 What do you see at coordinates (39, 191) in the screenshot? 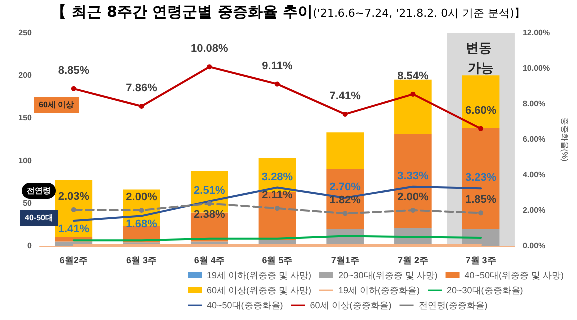
I see `annotation: 전연령` at bounding box center [39, 191].